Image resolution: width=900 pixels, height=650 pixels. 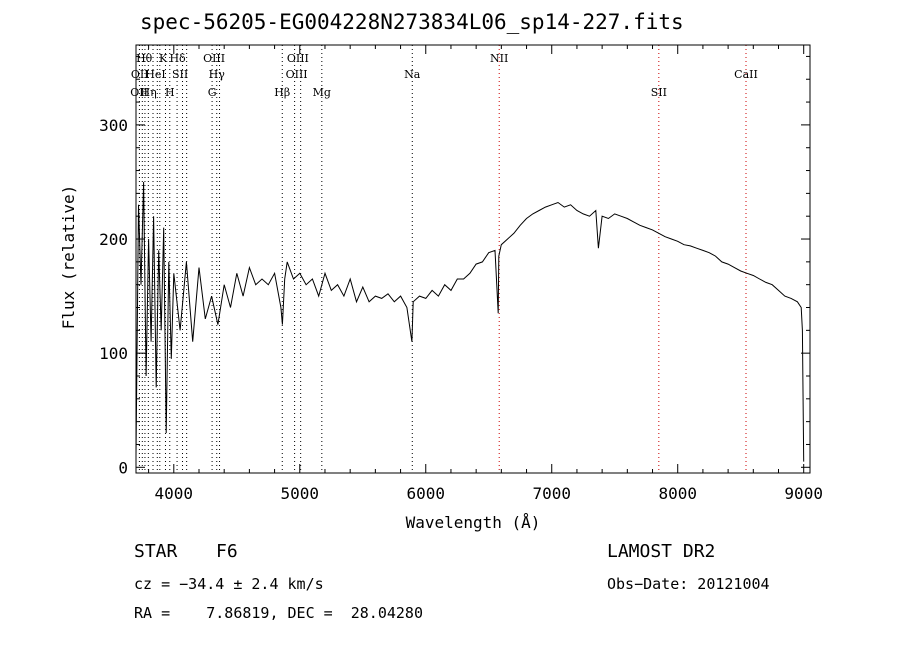 What do you see at coordinates (68, 257) in the screenshot?
I see `y-axis-label: Flux (relative)` at bounding box center [68, 257].